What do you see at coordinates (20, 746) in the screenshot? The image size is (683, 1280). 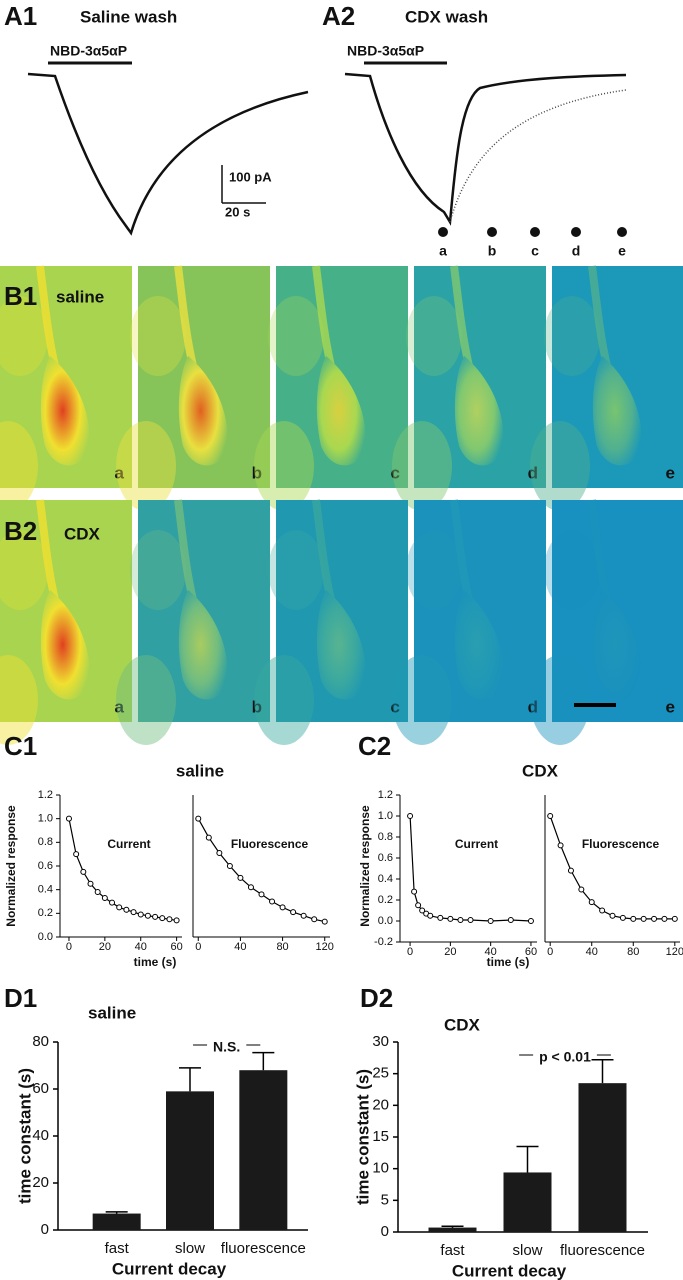 I see `panel-label: C1` at bounding box center [20, 746].